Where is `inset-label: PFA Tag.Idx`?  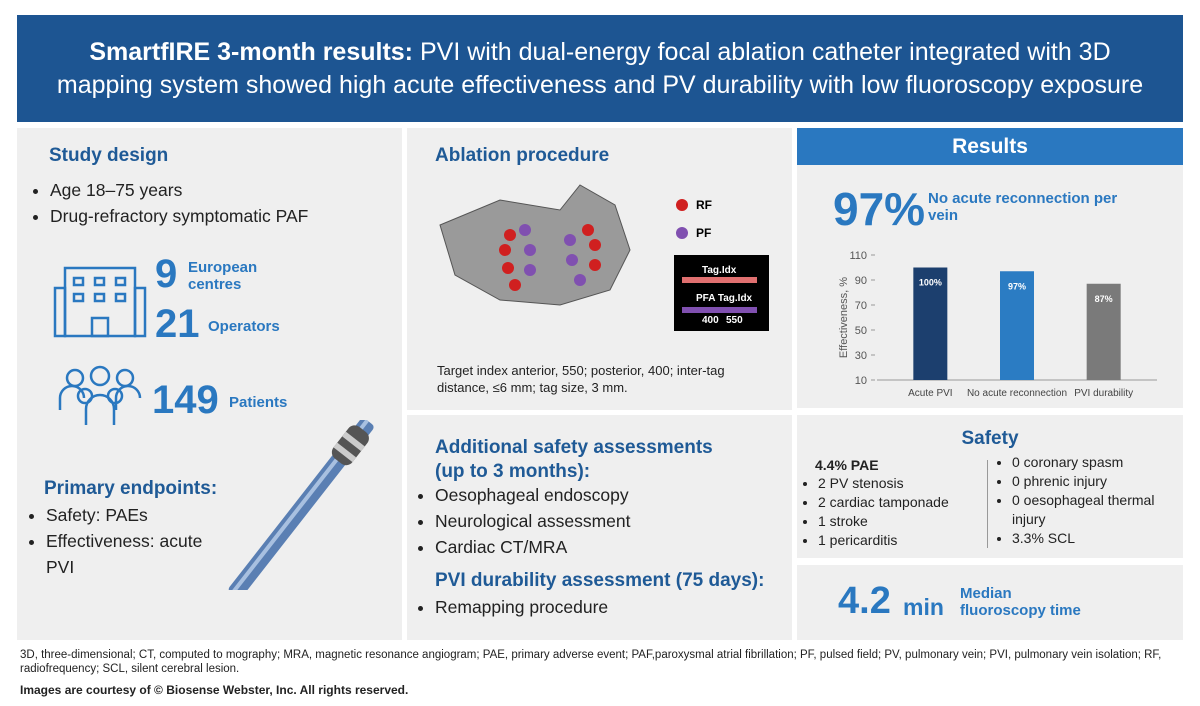 inset-label: PFA Tag.Idx is located at coordinates (724, 298).